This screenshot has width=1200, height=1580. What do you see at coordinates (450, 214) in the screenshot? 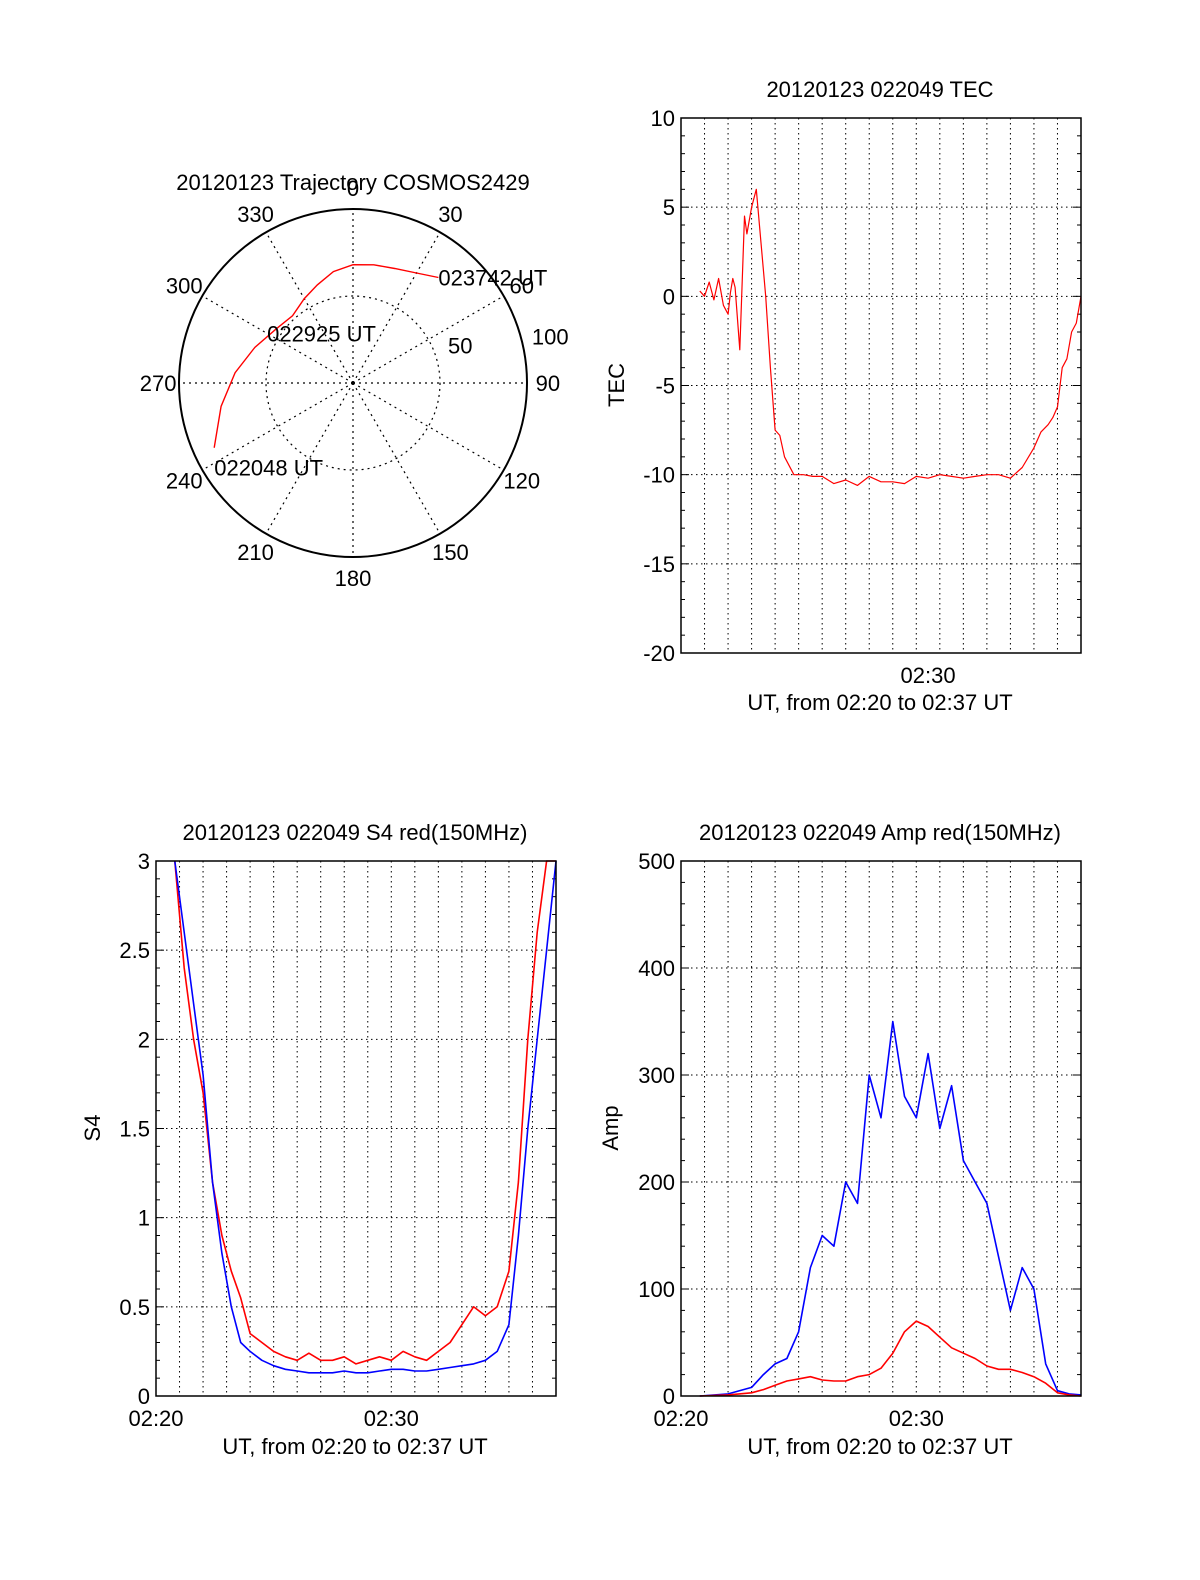
I see `polar-azimuth-label: 30` at bounding box center [450, 214].